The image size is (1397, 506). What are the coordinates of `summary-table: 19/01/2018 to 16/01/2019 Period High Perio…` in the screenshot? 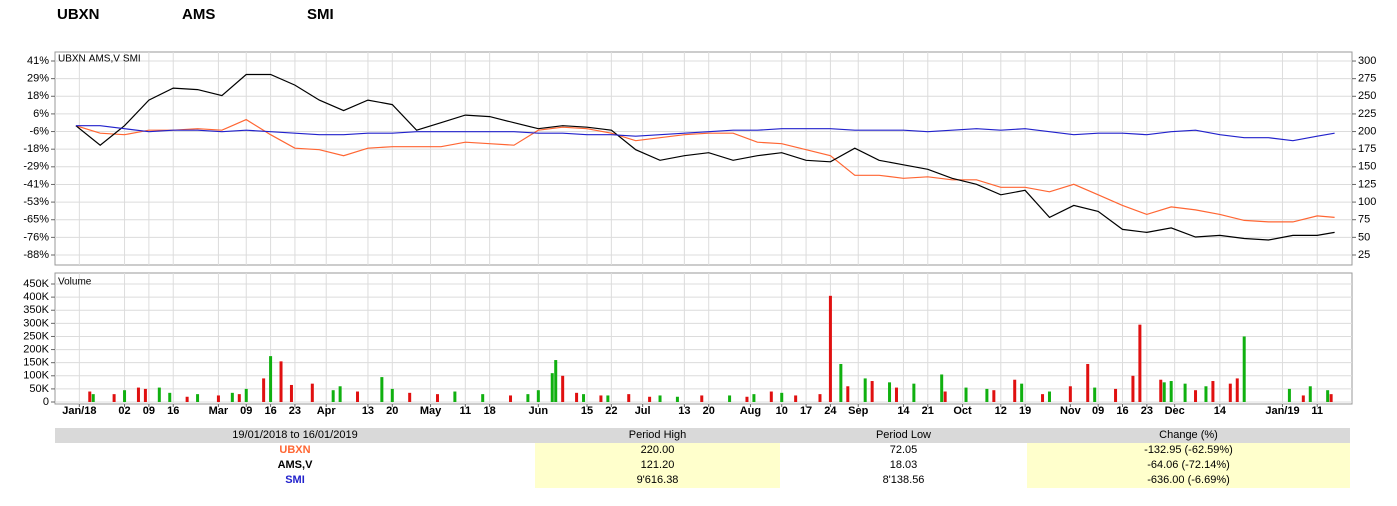 It's located at (702, 458).